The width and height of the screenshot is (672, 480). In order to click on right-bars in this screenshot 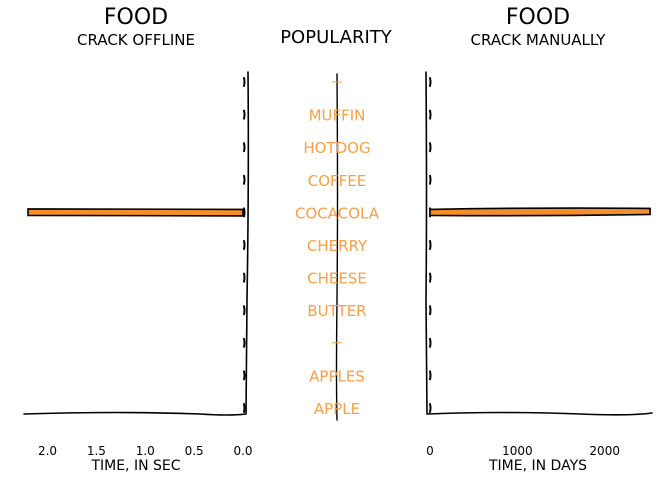, I will do `click(540, 212)`.